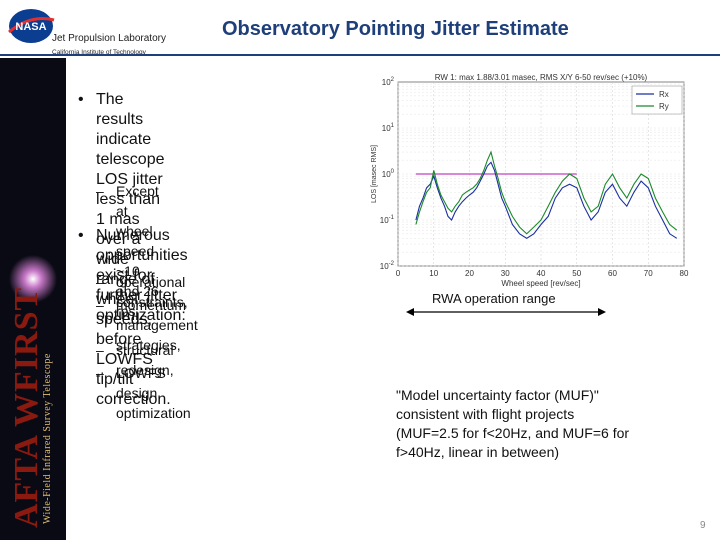 Image resolution: width=720 pixels, height=540 pixels. What do you see at coordinates (387, 220) in the screenshot?
I see `y-tick-label: 10⁻¹` at bounding box center [387, 220].